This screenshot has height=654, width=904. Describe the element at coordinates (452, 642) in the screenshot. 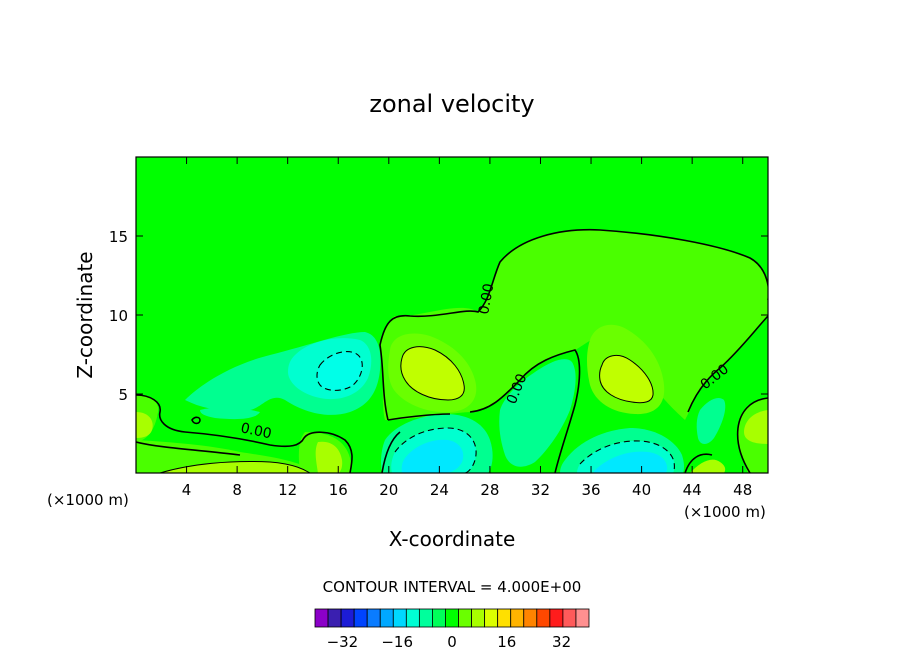

I see `colorbar-tick-label: 0` at that location.